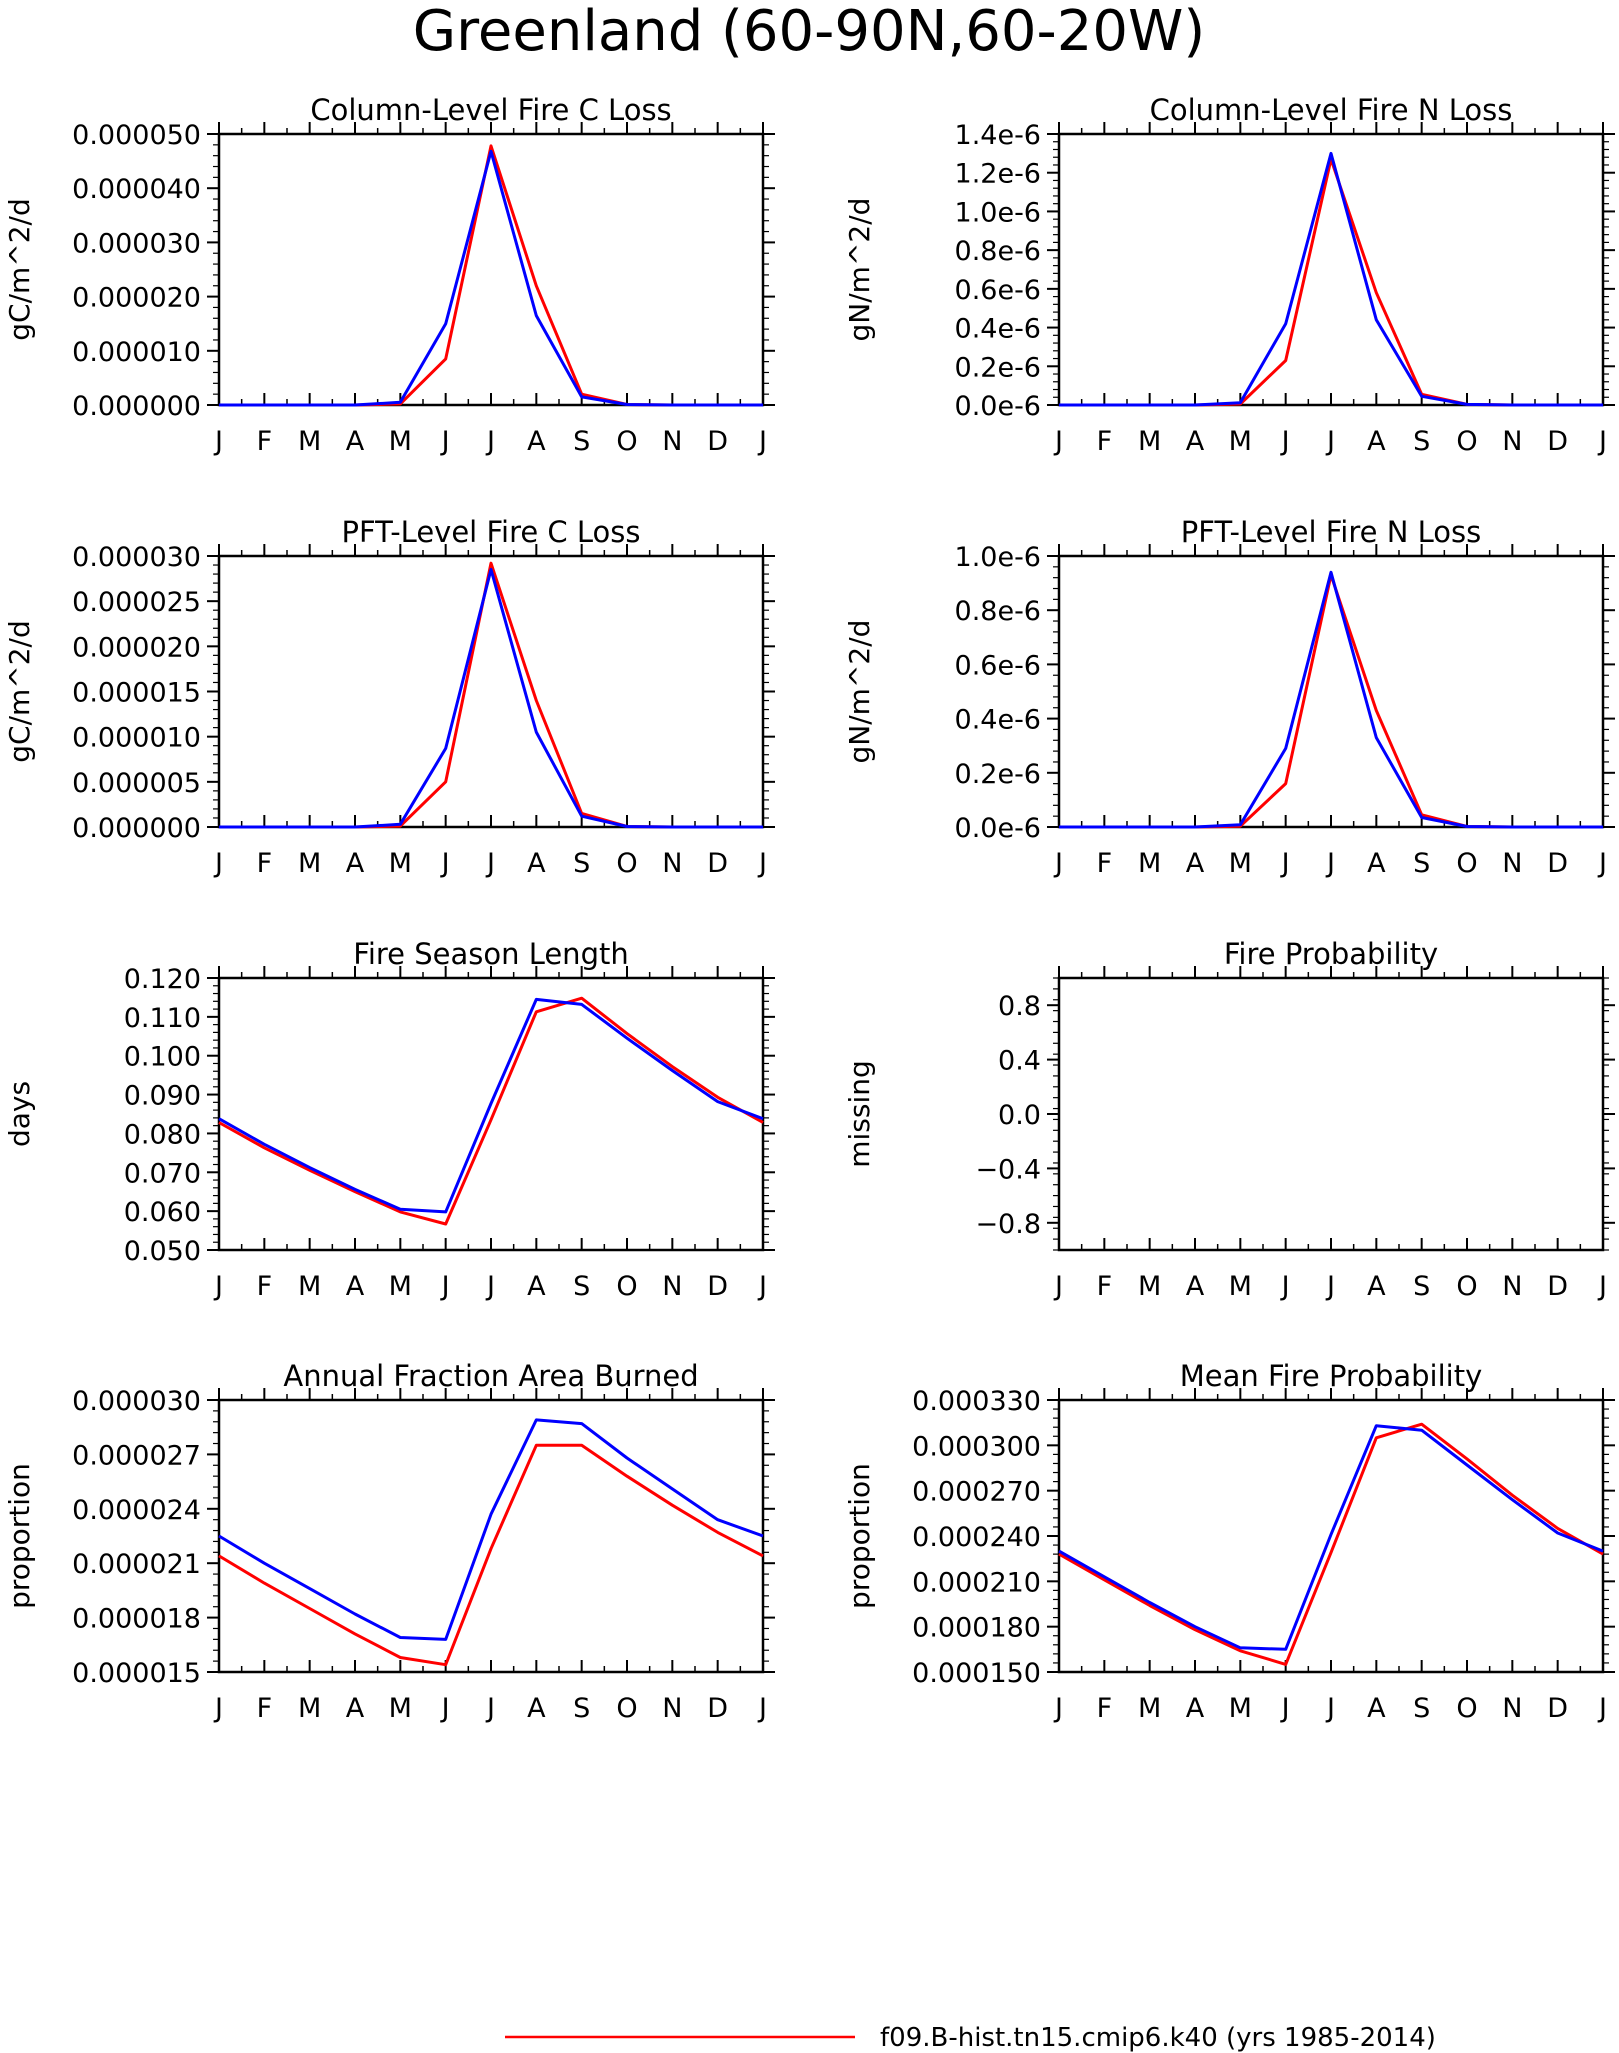 The image size is (1619, 2053). I want to click on y-tick-label: 0.000150, so click(976, 1673).